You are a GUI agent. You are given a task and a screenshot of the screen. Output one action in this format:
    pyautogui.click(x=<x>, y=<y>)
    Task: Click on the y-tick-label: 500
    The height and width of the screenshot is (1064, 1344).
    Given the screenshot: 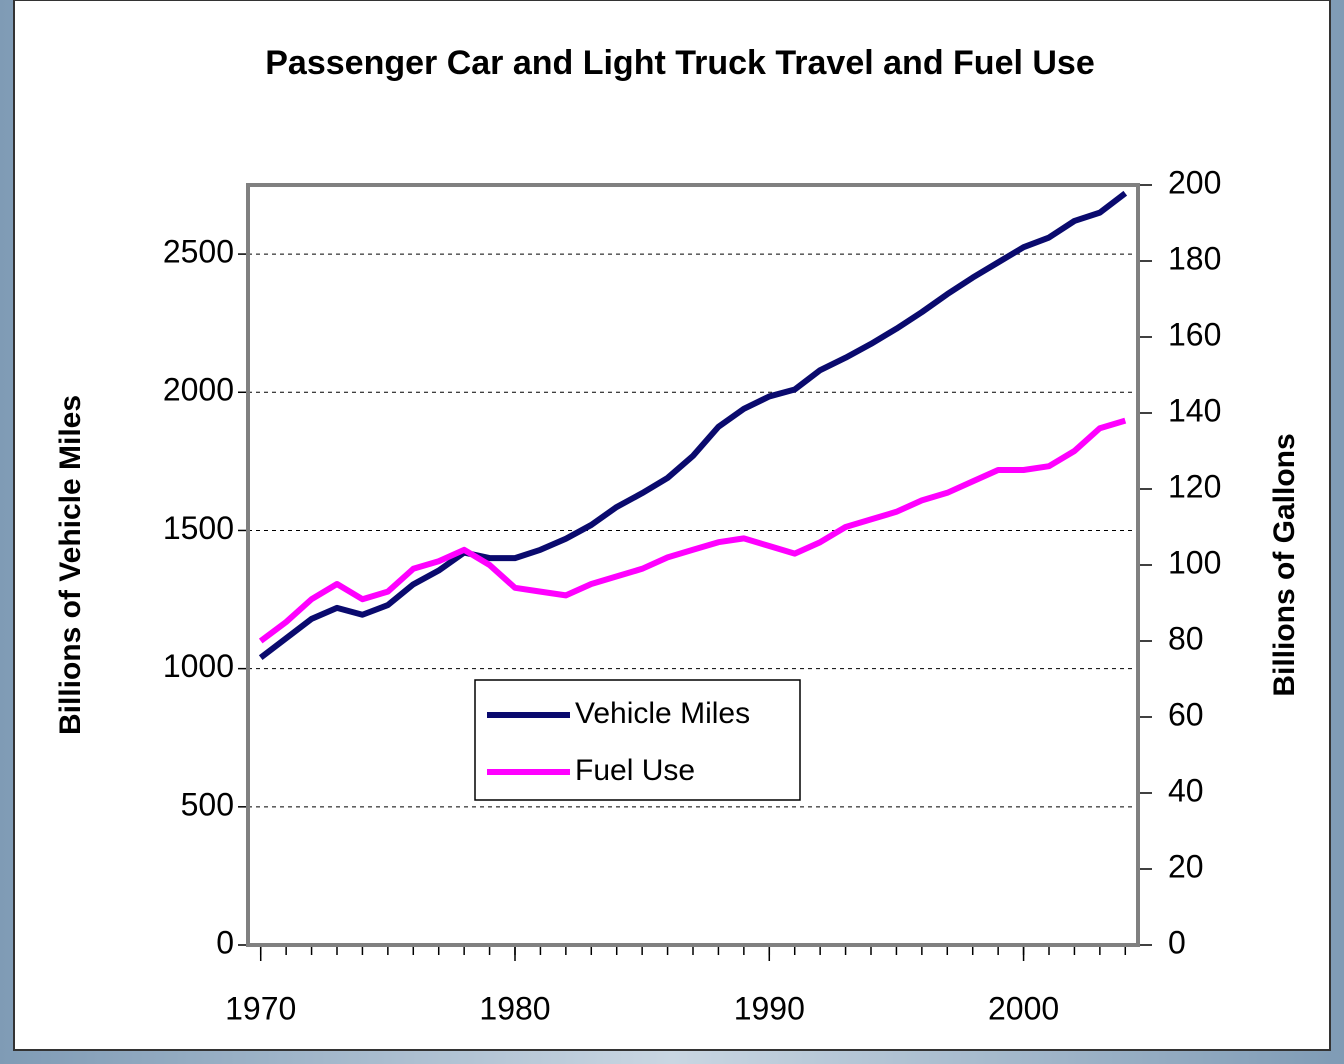 What is the action you would take?
    pyautogui.click(x=207, y=804)
    